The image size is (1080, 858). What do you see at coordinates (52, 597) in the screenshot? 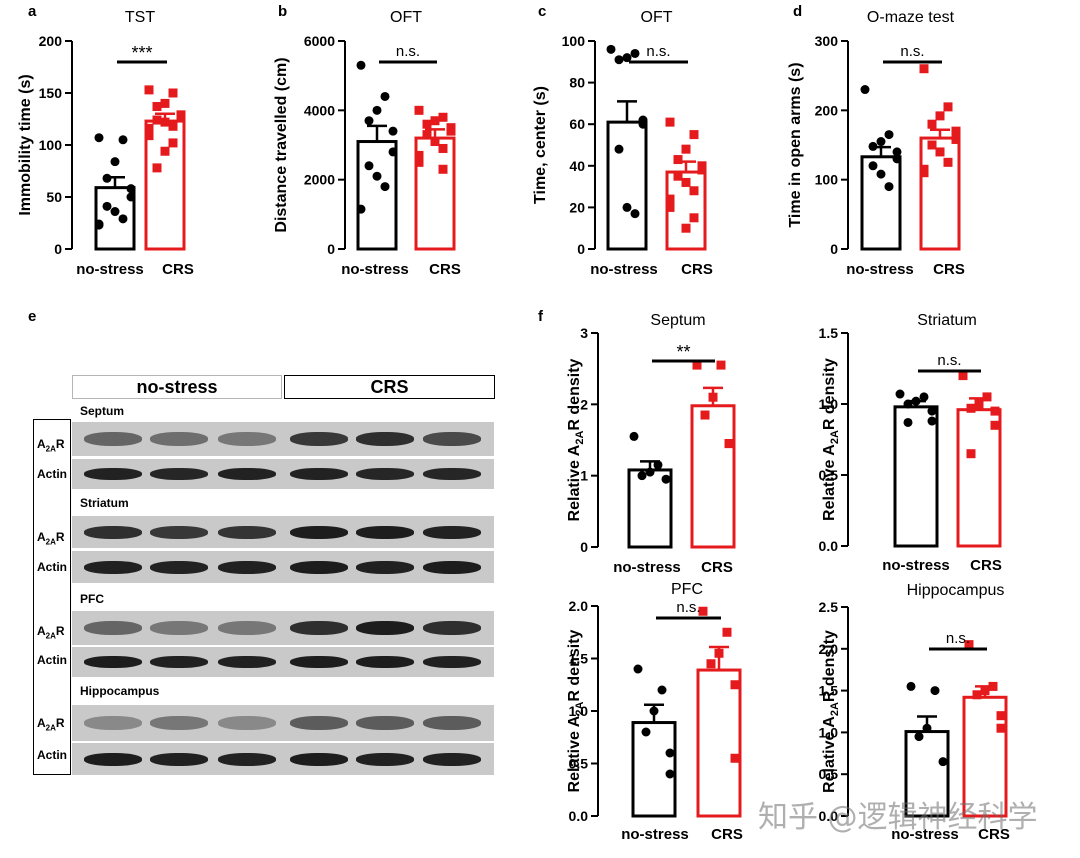
I see `row-label-box` at bounding box center [52, 597].